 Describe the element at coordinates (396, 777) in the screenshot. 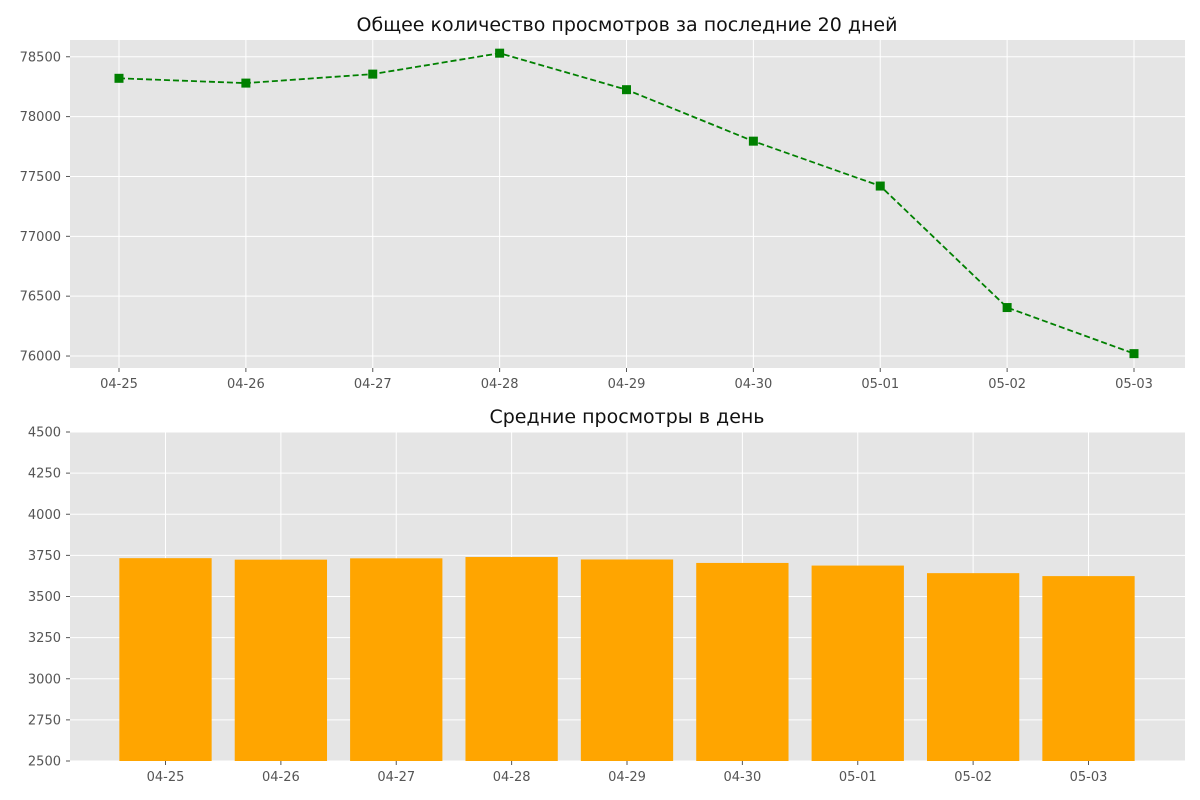

I see `bar-chart-x-tick-label: 04-27` at that location.